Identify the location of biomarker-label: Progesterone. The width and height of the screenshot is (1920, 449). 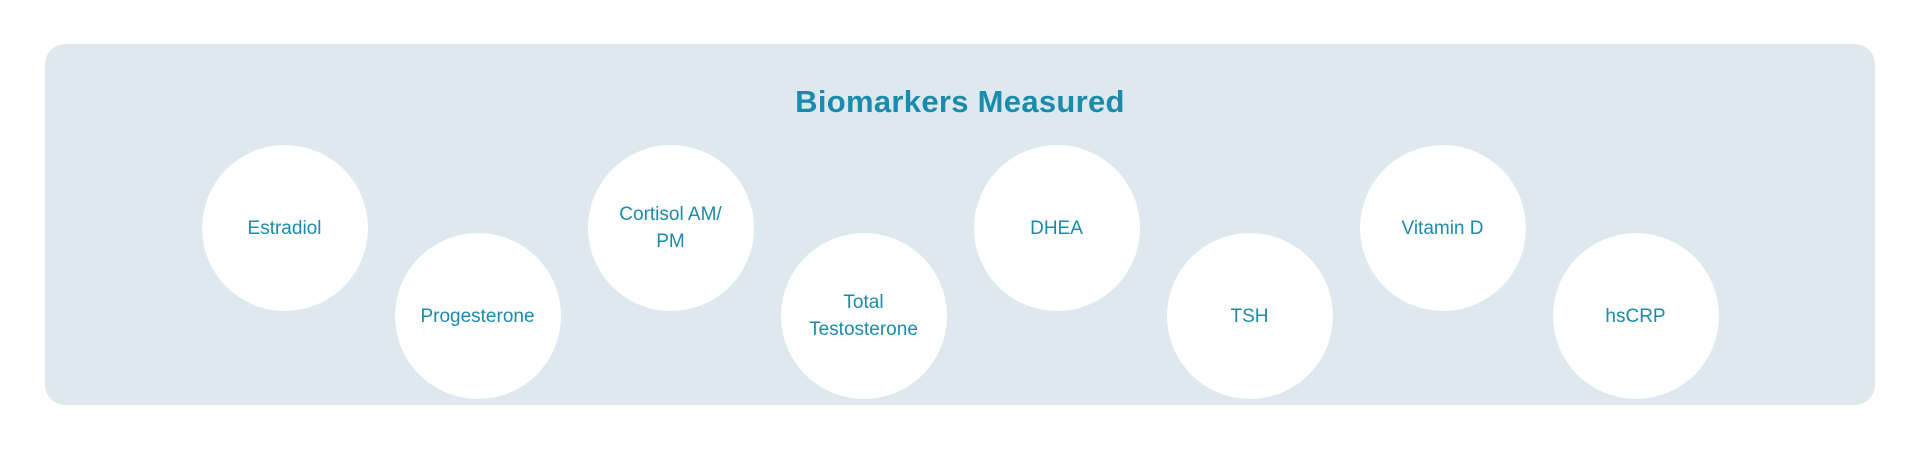
(477, 316).